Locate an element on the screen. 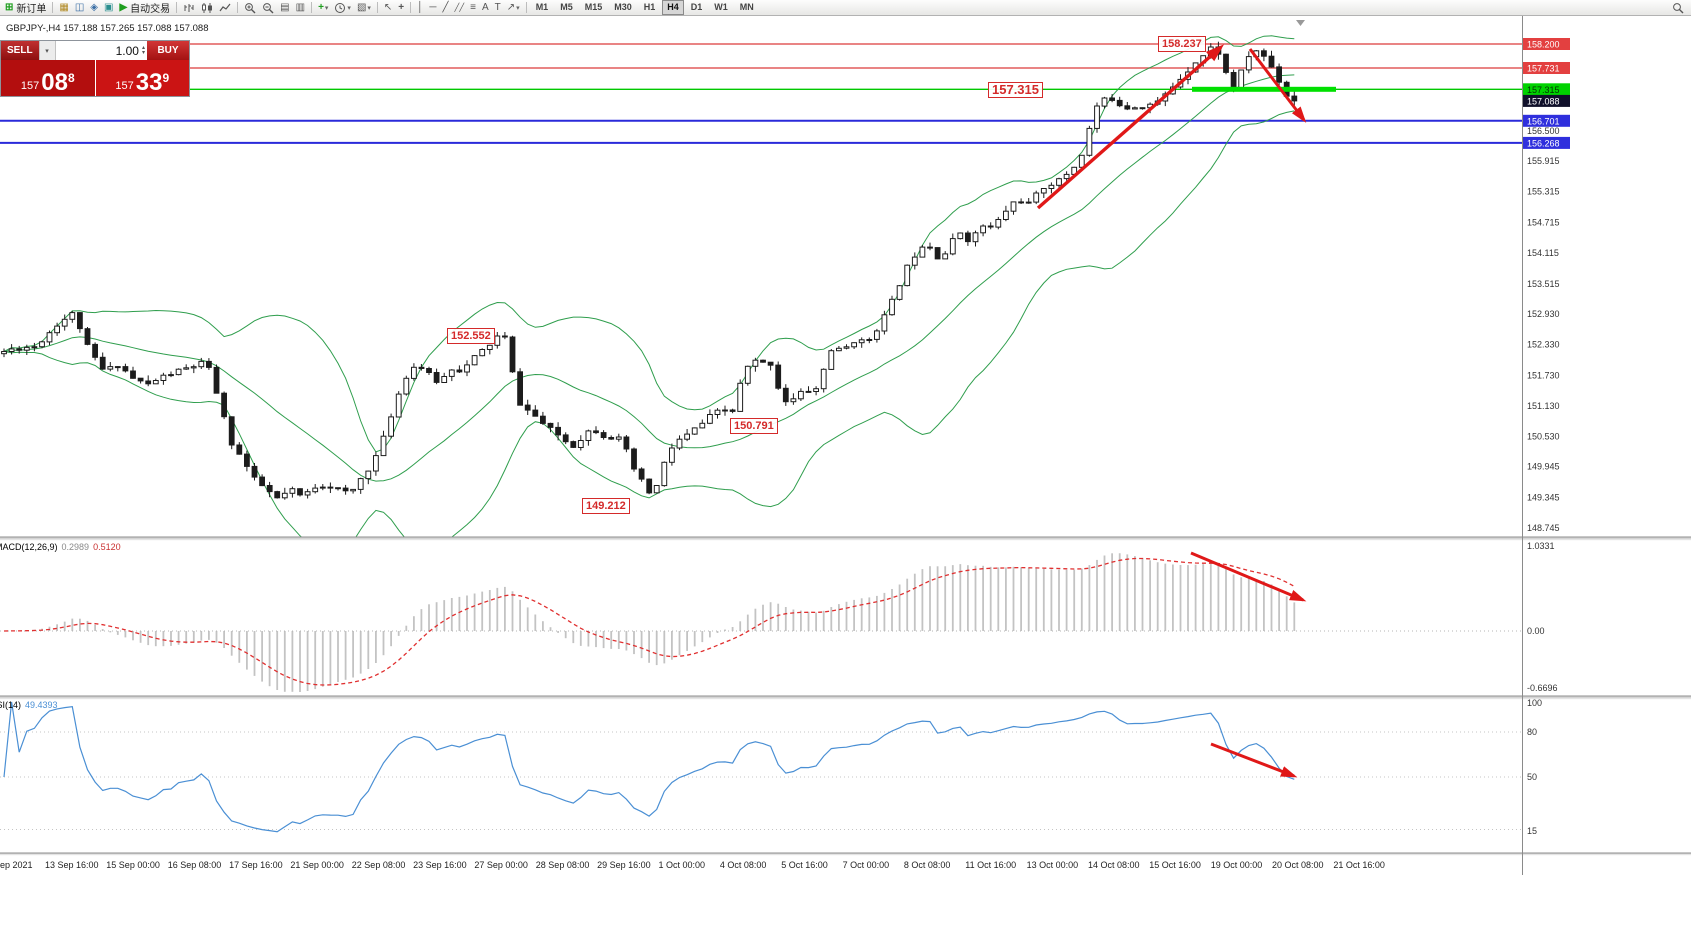  sell-price-big: 08 is located at coordinates (54, 82).